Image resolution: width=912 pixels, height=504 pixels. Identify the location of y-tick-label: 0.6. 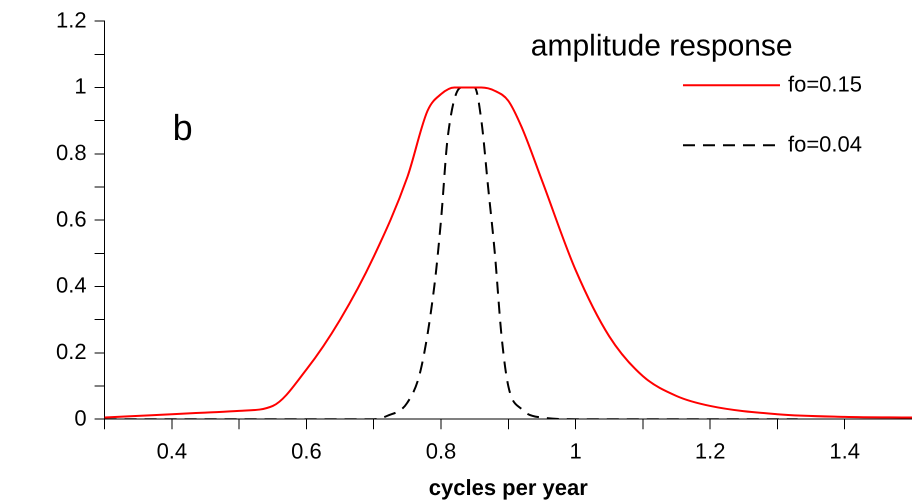
(71, 219).